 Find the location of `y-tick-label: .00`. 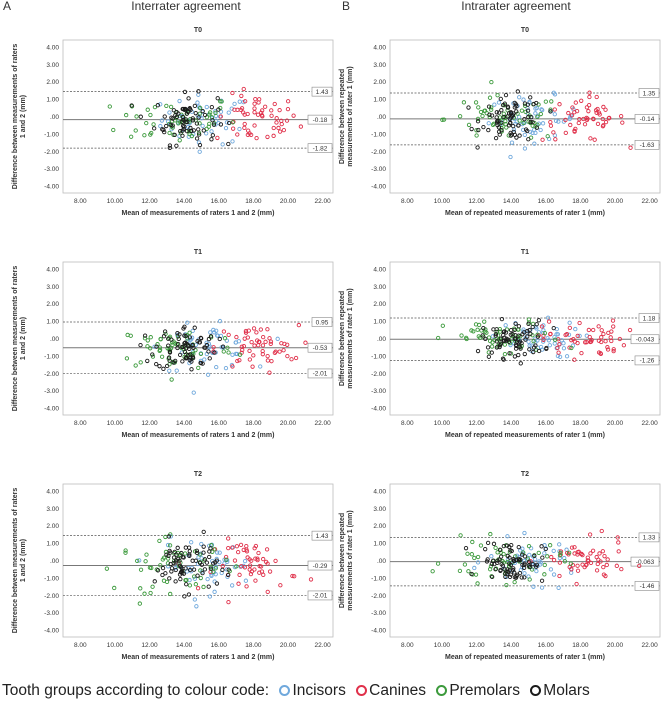

y-tick-label: .00 is located at coordinates (381, 561).